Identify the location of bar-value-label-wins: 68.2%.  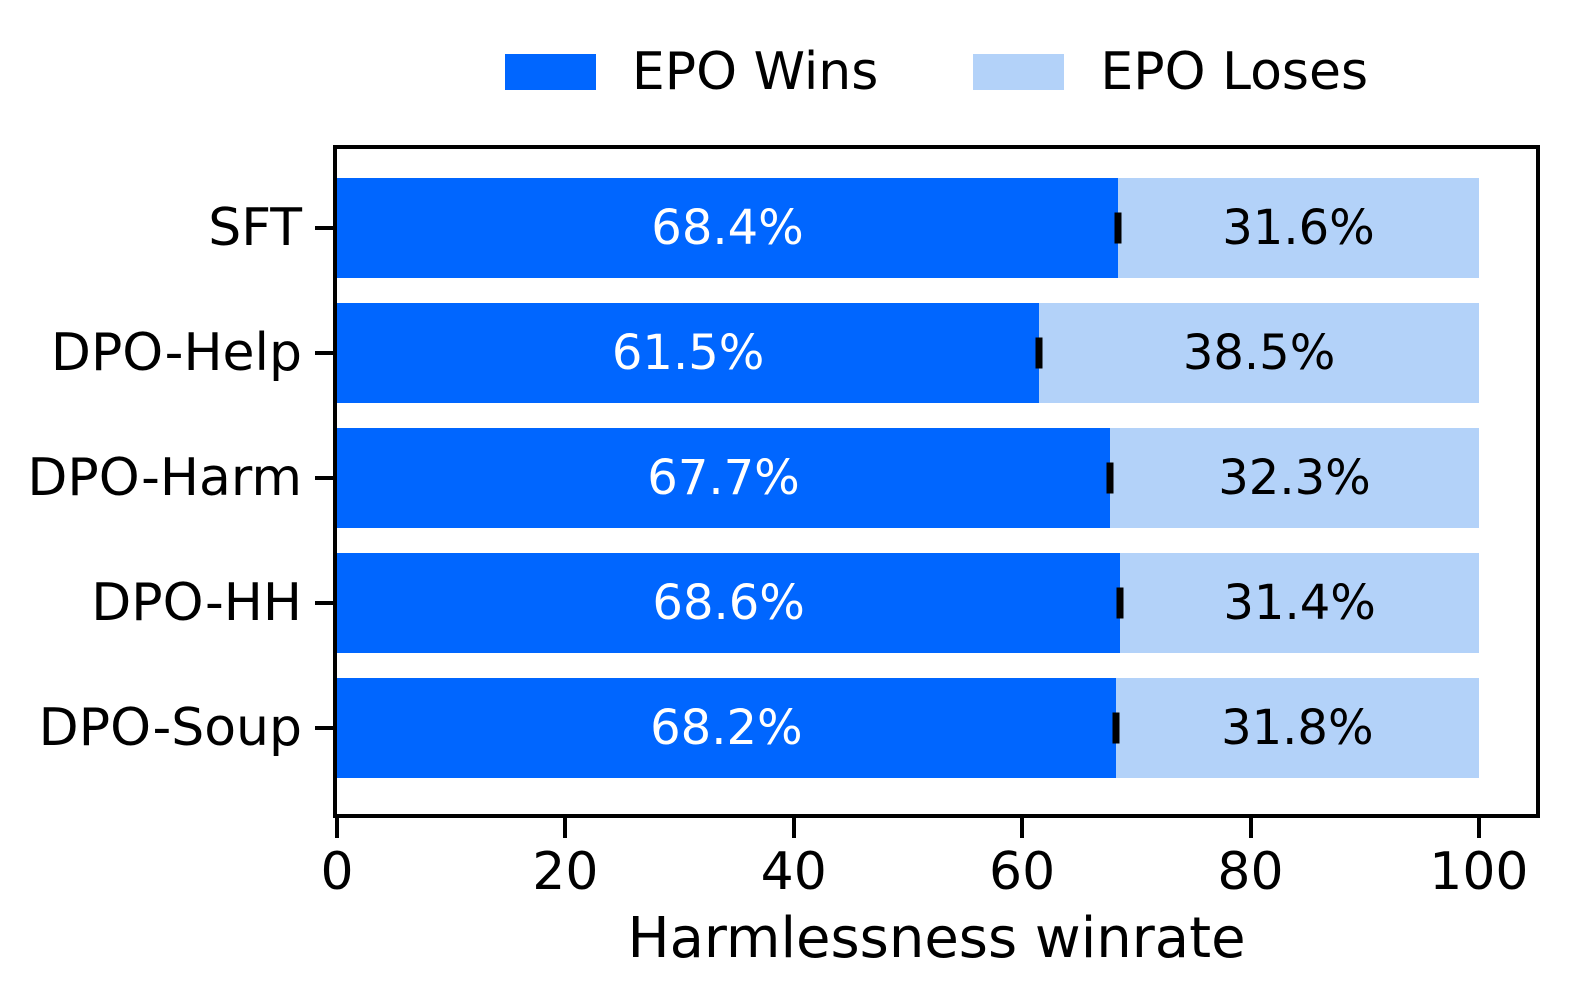
(726, 728).